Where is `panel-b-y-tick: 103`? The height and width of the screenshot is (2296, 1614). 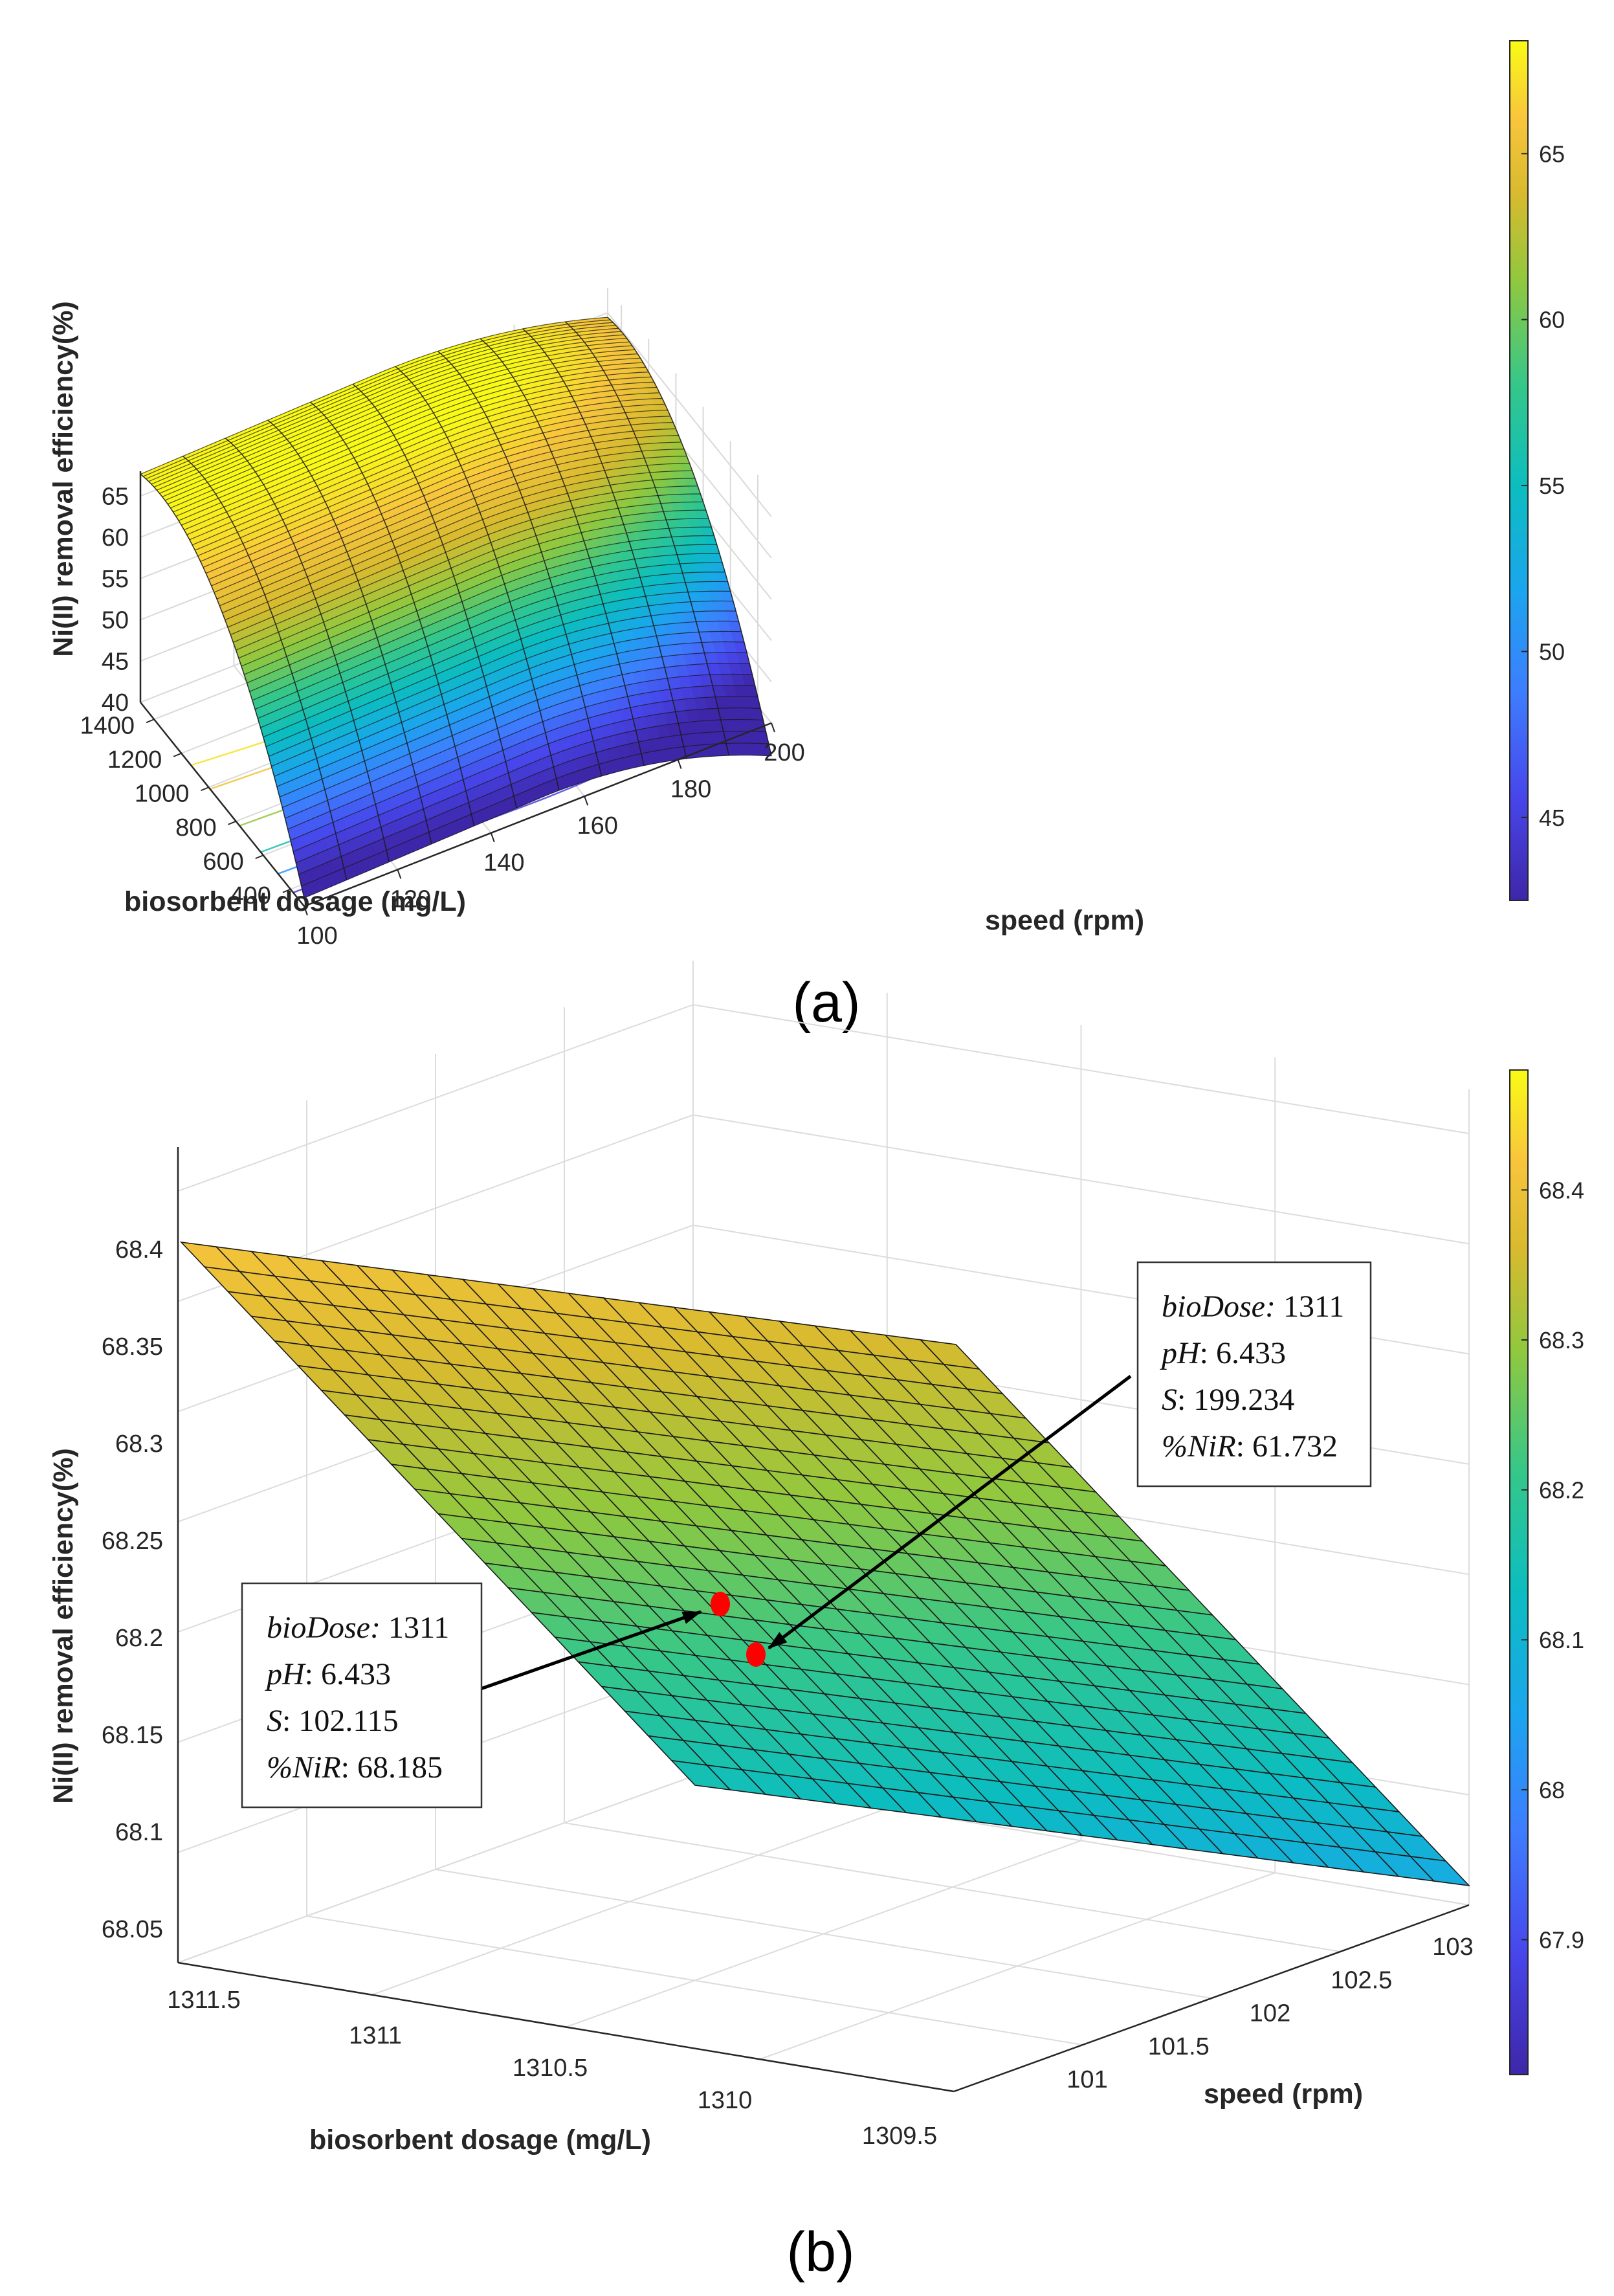 panel-b-y-tick: 103 is located at coordinates (1453, 1948).